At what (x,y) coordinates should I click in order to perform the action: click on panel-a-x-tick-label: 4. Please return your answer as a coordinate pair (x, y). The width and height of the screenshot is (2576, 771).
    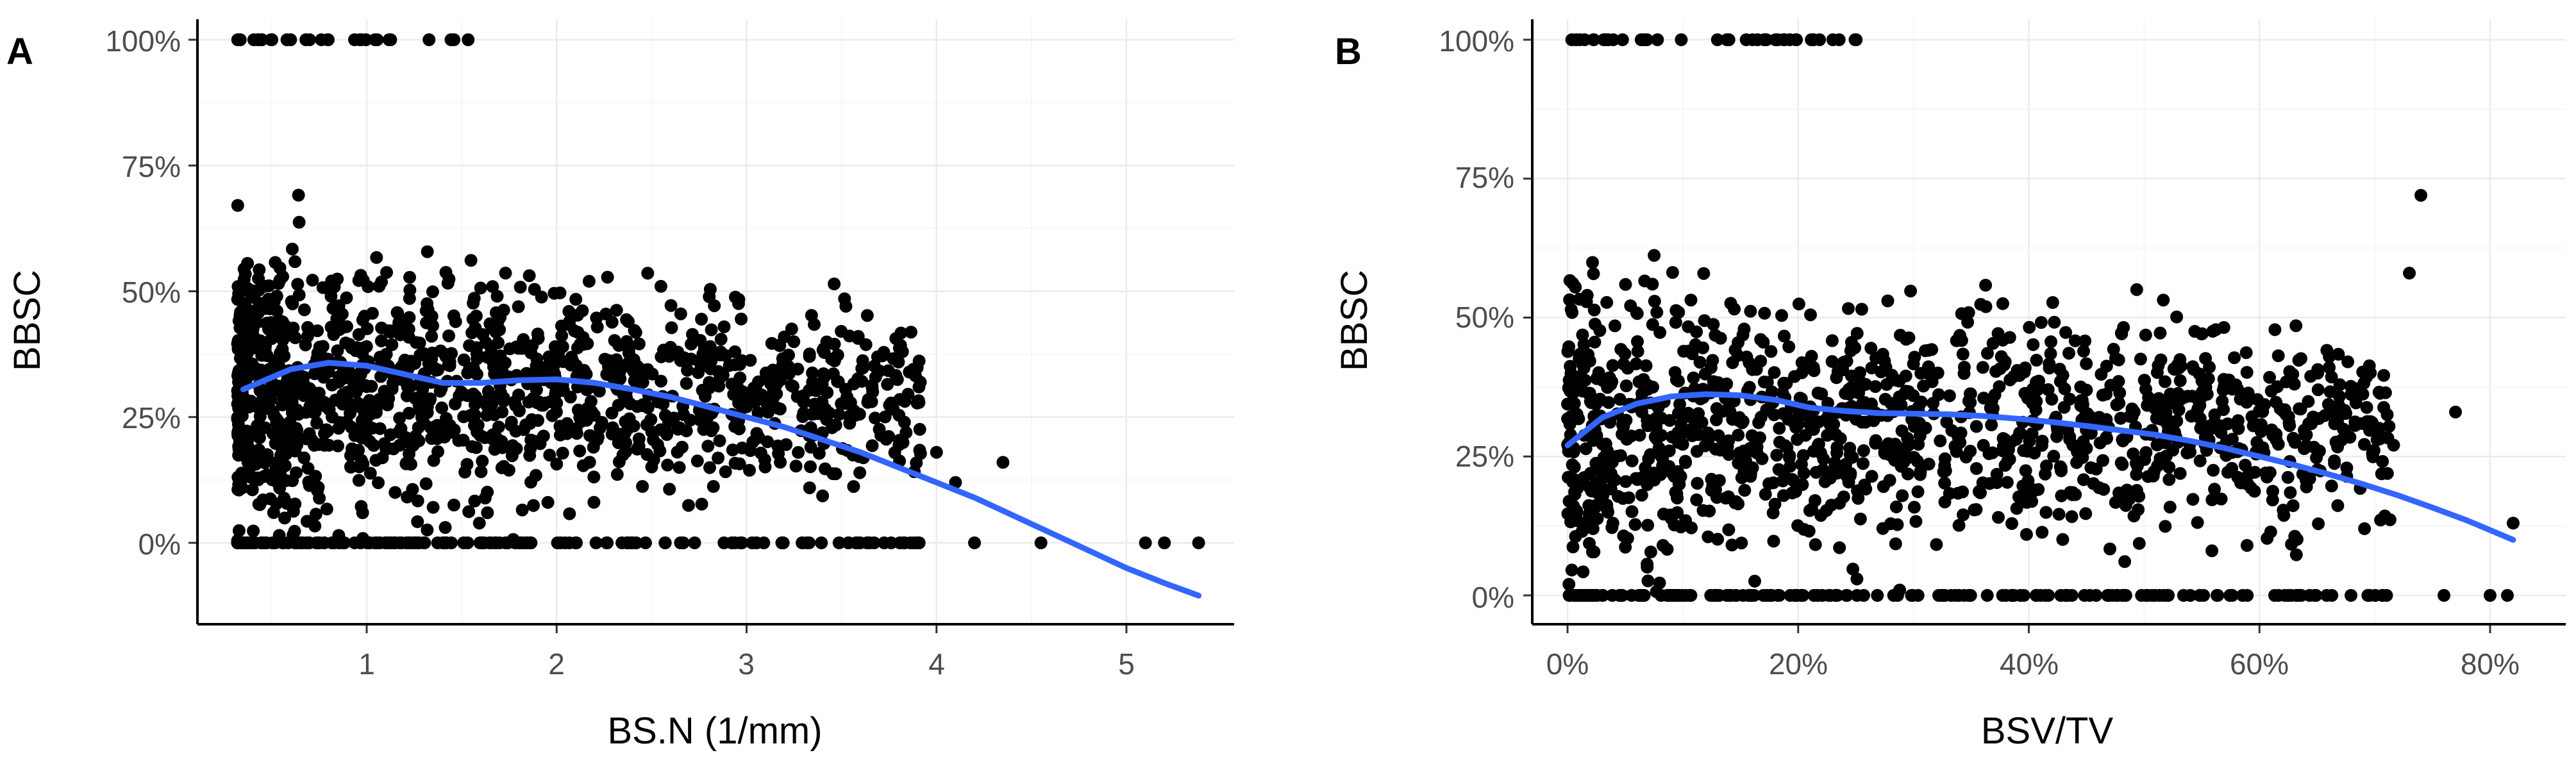
    Looking at the image, I should click on (936, 664).